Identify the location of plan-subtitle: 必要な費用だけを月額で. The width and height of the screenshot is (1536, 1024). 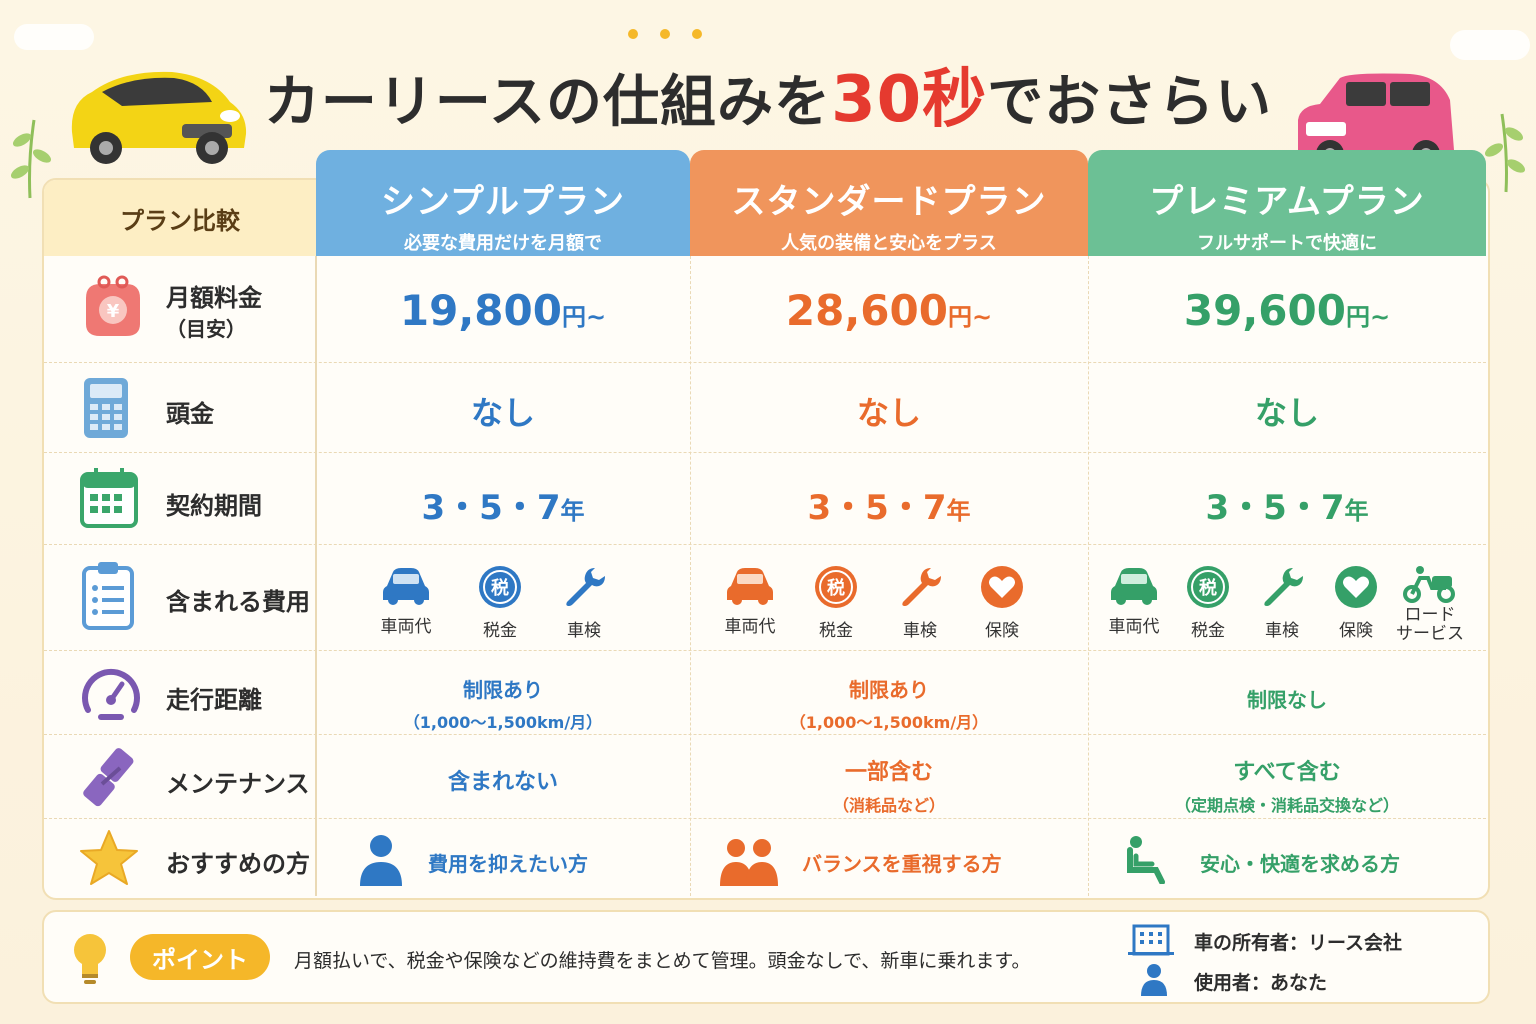
(503, 243).